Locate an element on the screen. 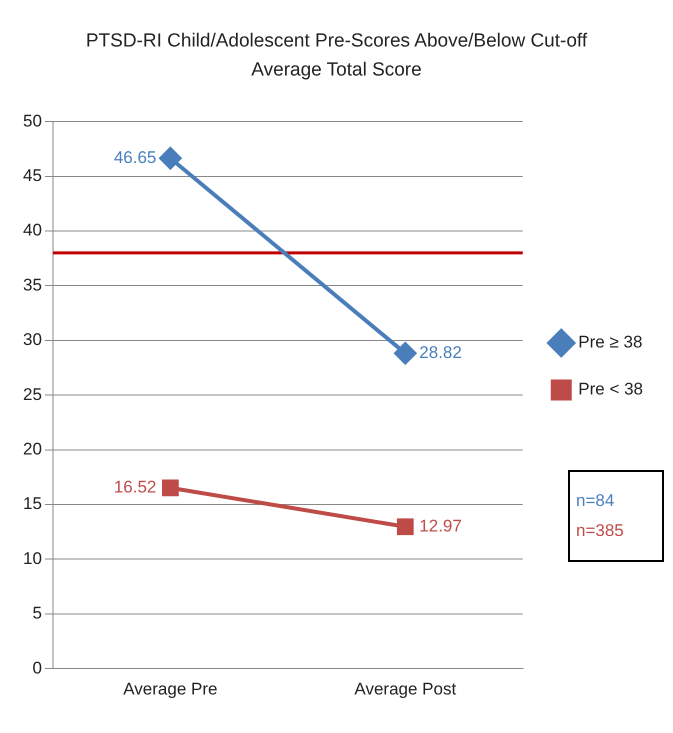  x-tick-label: Average Post is located at coordinates (405, 688).